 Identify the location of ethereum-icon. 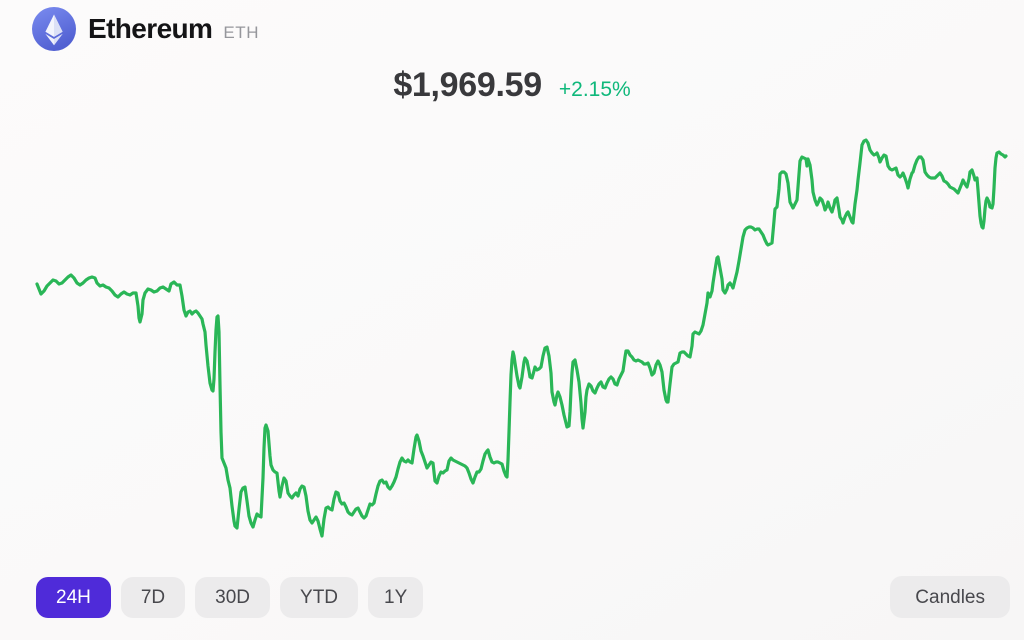
(54, 29).